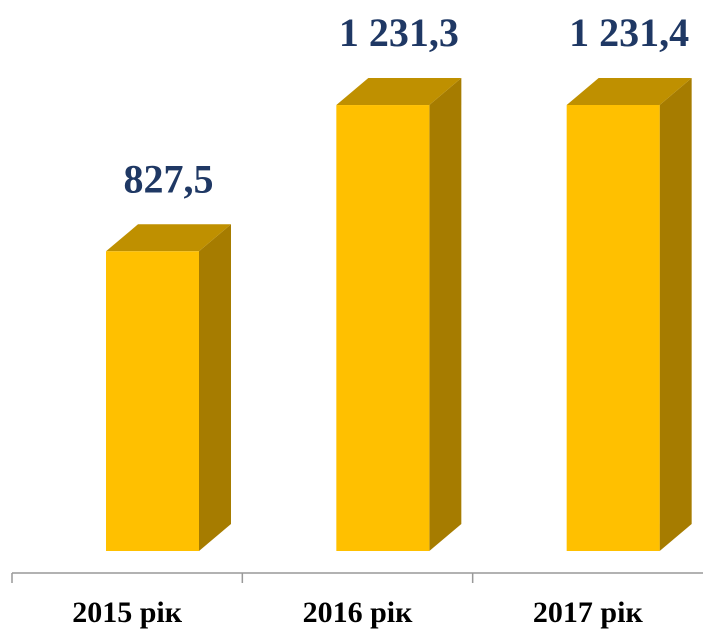 This screenshot has height=637, width=703. I want to click on data-label: 1 231,3, so click(399, 32).